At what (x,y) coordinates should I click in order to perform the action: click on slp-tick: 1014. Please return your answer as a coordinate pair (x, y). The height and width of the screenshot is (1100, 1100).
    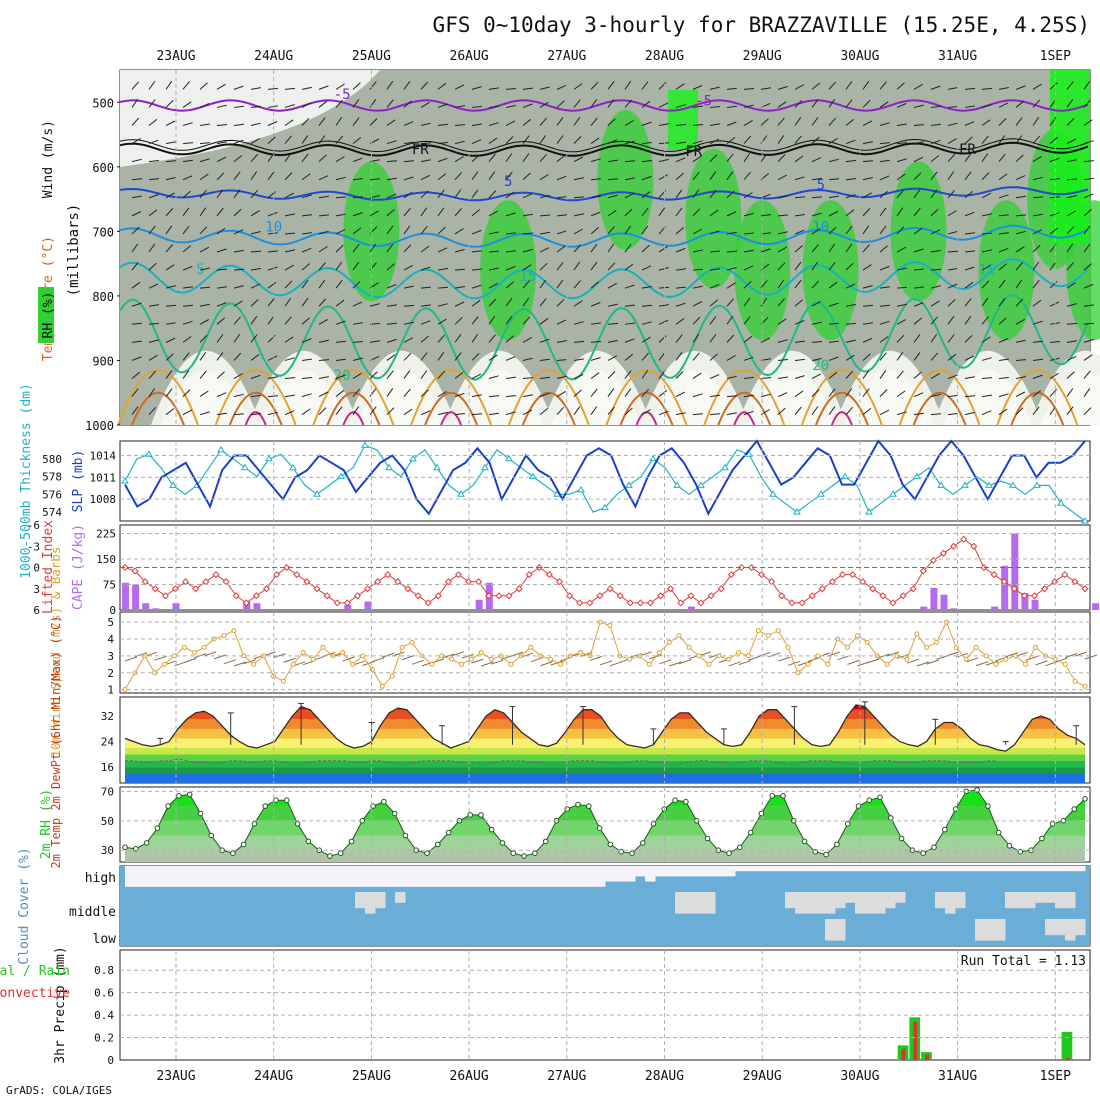
    Looking at the image, I should click on (103, 456).